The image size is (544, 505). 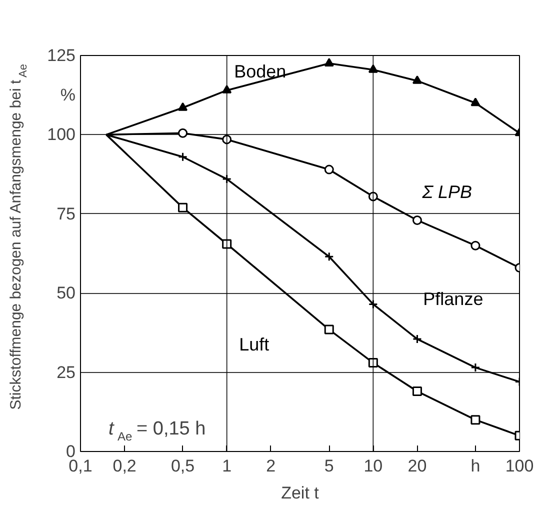 What do you see at coordinates (182, 466) in the screenshot?
I see `x-tick-label: 0,5` at bounding box center [182, 466].